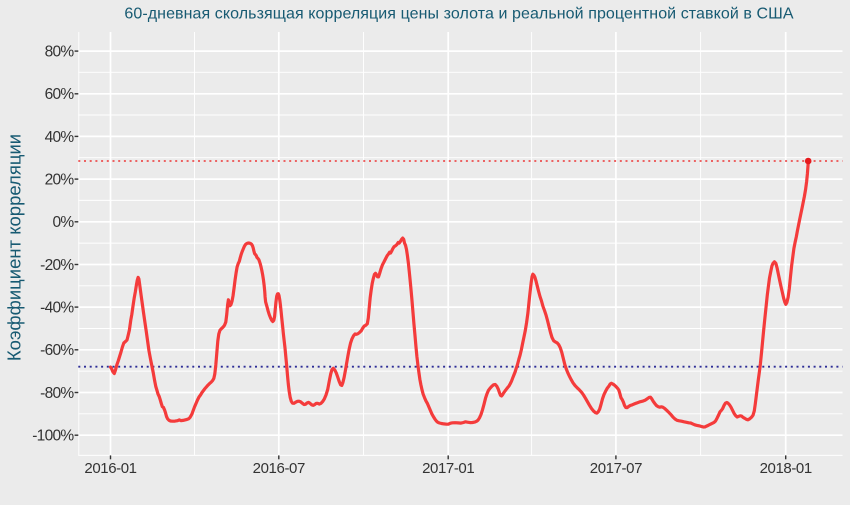  What do you see at coordinates (616, 468) in the screenshot?
I see `svg-text: 2017-07` at bounding box center [616, 468].